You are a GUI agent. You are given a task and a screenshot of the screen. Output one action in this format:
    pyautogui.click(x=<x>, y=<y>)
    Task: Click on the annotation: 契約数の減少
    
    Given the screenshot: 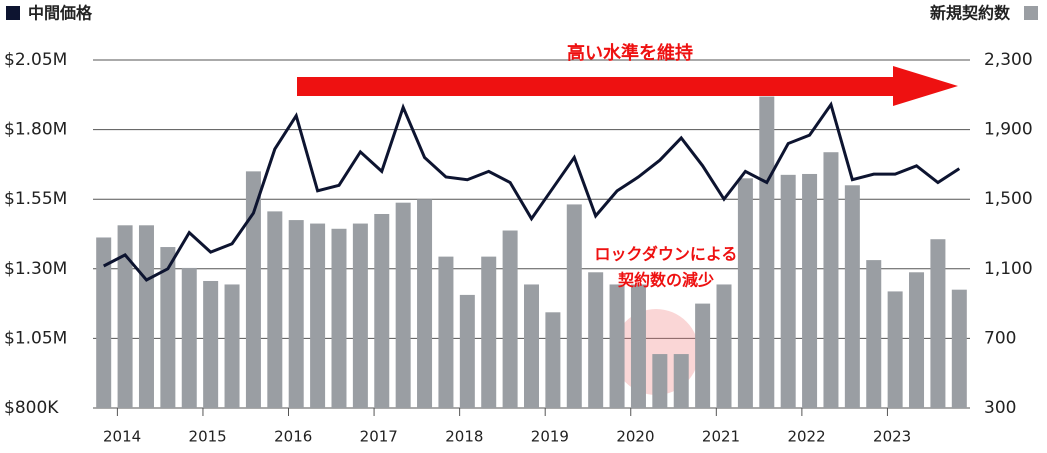 What is the action you would take?
    pyautogui.click(x=665, y=280)
    